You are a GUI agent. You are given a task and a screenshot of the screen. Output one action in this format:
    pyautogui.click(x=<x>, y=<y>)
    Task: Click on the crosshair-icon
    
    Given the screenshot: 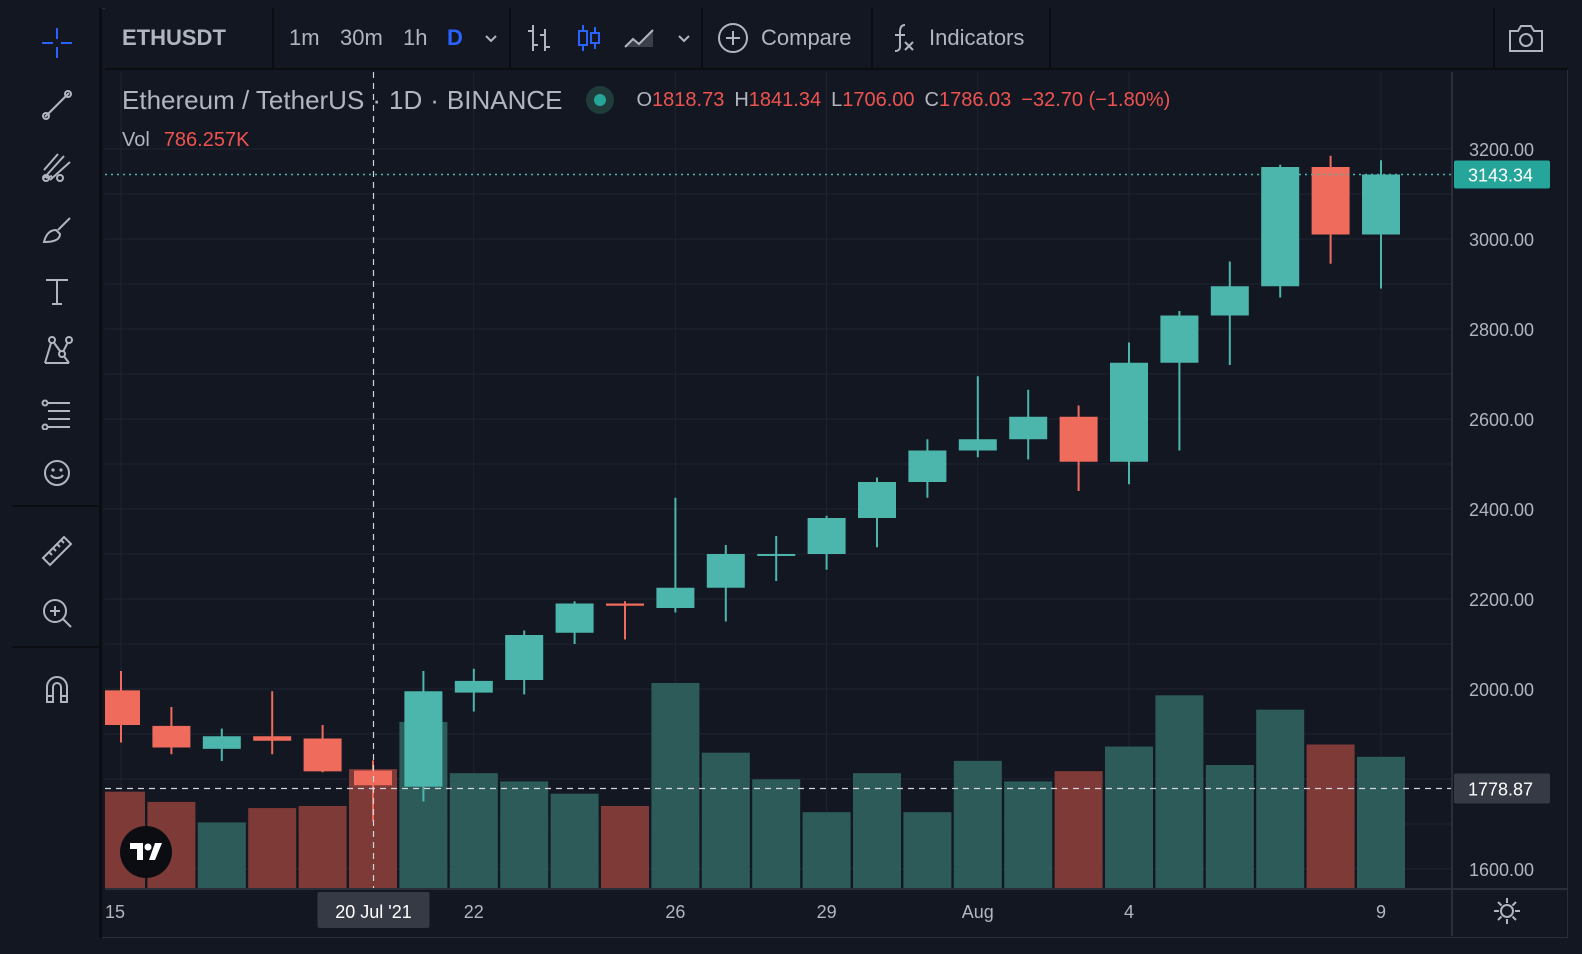 What is the action you would take?
    pyautogui.click(x=57, y=43)
    